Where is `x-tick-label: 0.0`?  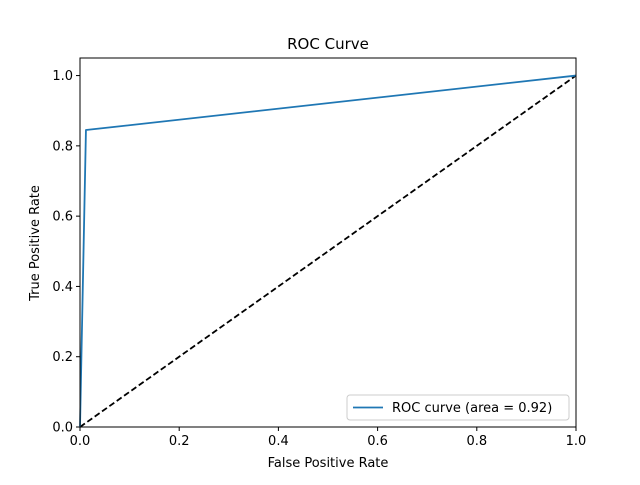
x-tick-label: 0.0 is located at coordinates (80, 441).